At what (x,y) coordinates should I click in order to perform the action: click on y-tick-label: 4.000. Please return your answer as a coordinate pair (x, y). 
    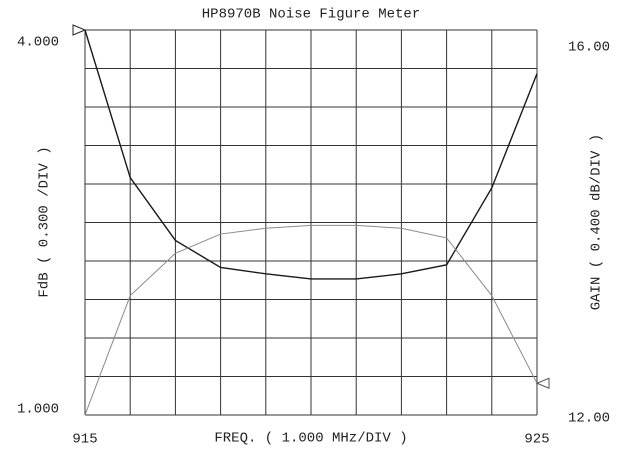
    Looking at the image, I should click on (38, 43).